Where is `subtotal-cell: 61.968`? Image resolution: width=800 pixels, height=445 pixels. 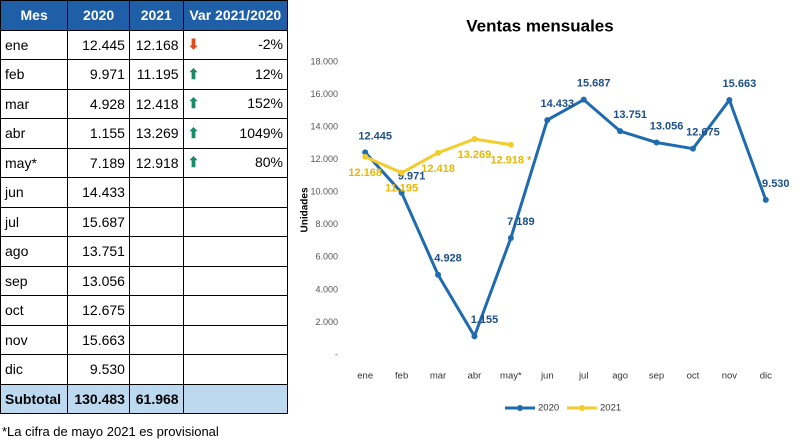
subtotal-cell: 61.968 is located at coordinates (156, 398).